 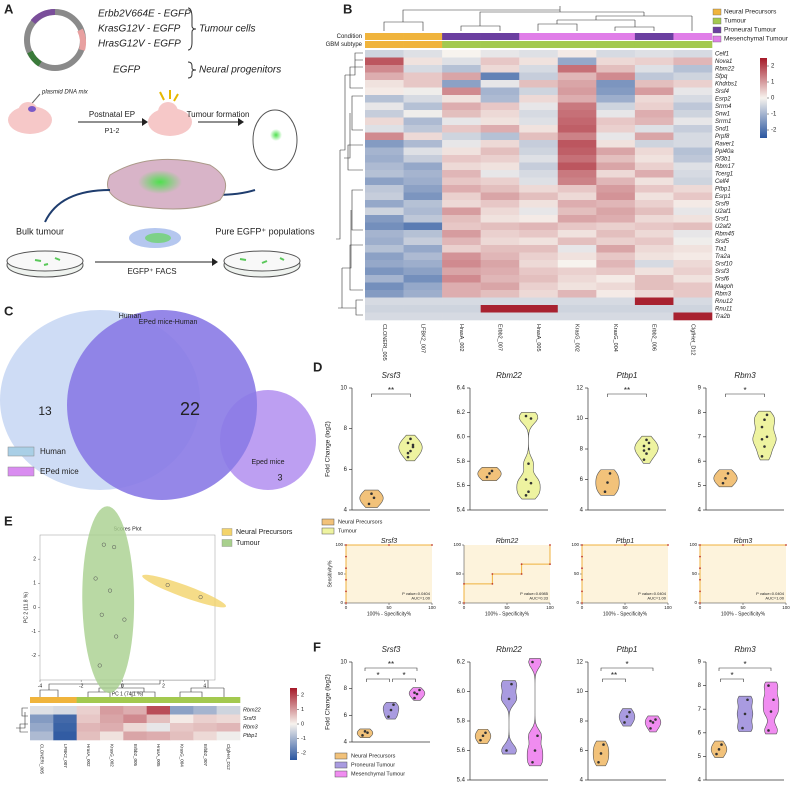 I want to click on row-label: Esrp1, so click(x=723, y=197).